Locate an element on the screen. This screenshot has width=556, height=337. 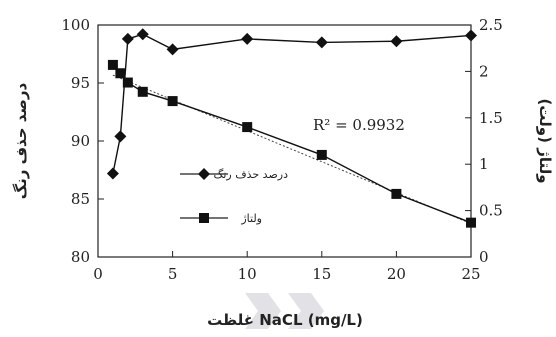
y-right-tick-label: 0.5 is located at coordinates (491, 211).